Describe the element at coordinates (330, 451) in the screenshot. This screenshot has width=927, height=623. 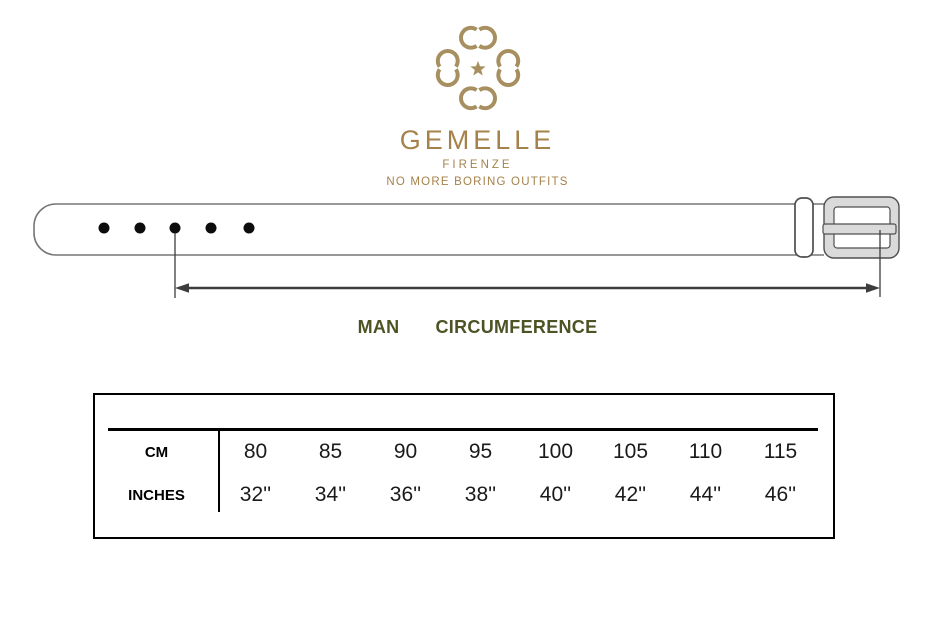
I see `size-cell: 85` at that location.